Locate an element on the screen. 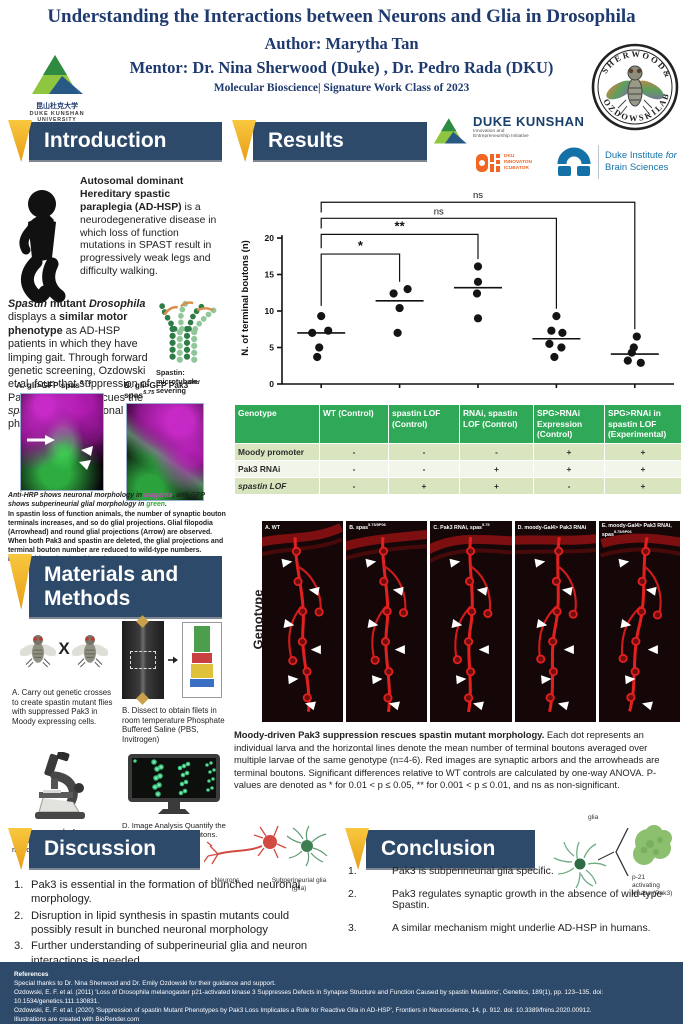 The height and width of the screenshot is (1024, 683). fig-a-annotations is located at coordinates (60, 452).